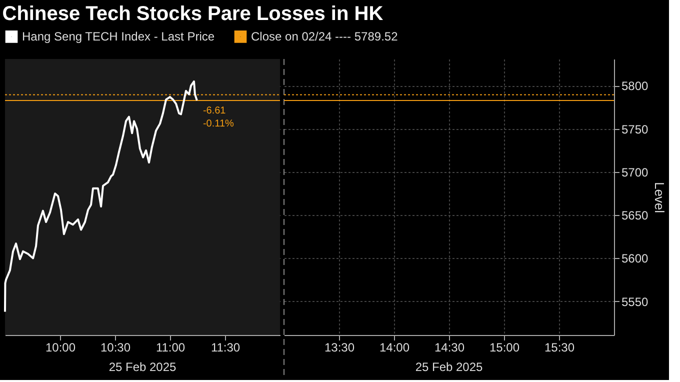 This screenshot has height=382, width=680. What do you see at coordinates (635, 215) in the screenshot?
I see `y-tick-label: 5650` at bounding box center [635, 215].